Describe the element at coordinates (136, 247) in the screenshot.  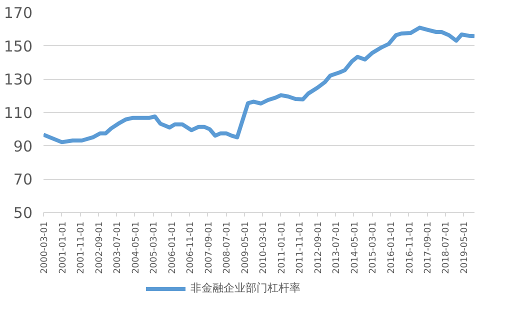
I see `x-tick-label: 2004-05-01` at that location.